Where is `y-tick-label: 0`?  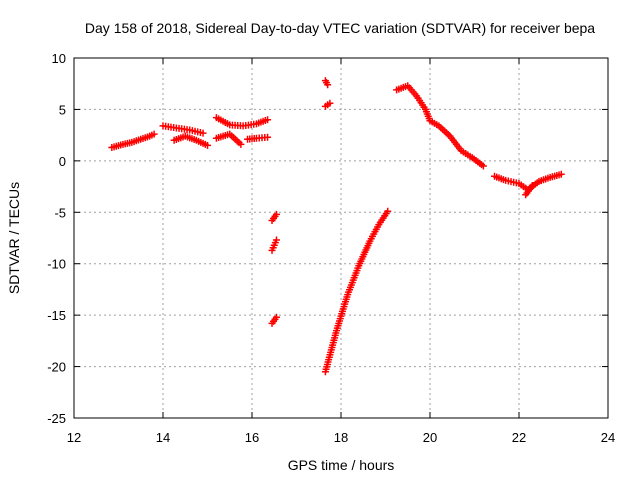 y-tick-label: 0 is located at coordinates (62, 161).